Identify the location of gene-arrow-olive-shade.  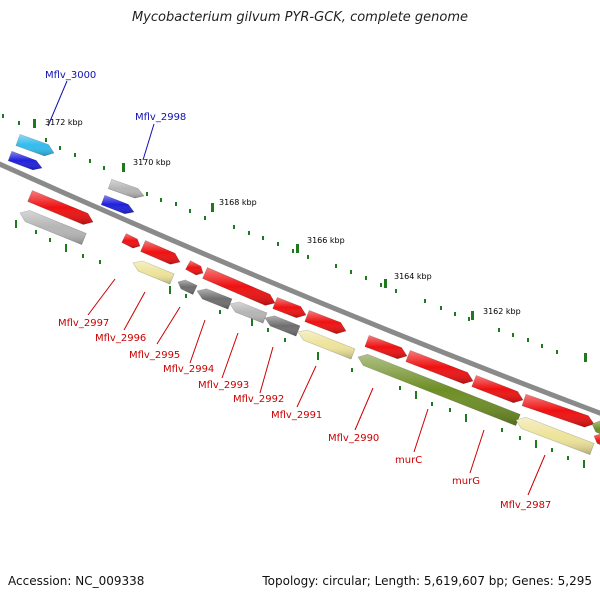
(596, 427).